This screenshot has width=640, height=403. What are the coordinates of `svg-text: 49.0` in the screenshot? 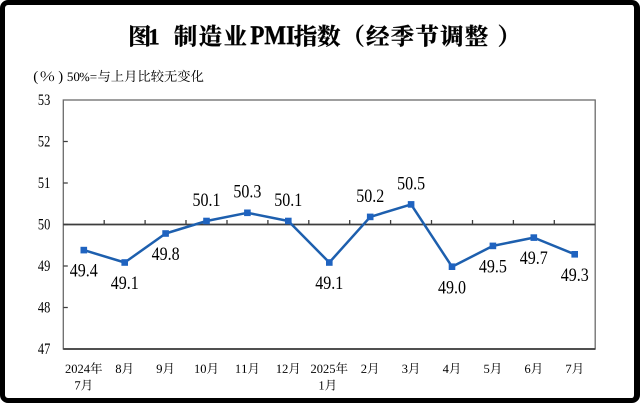 It's located at (452, 287).